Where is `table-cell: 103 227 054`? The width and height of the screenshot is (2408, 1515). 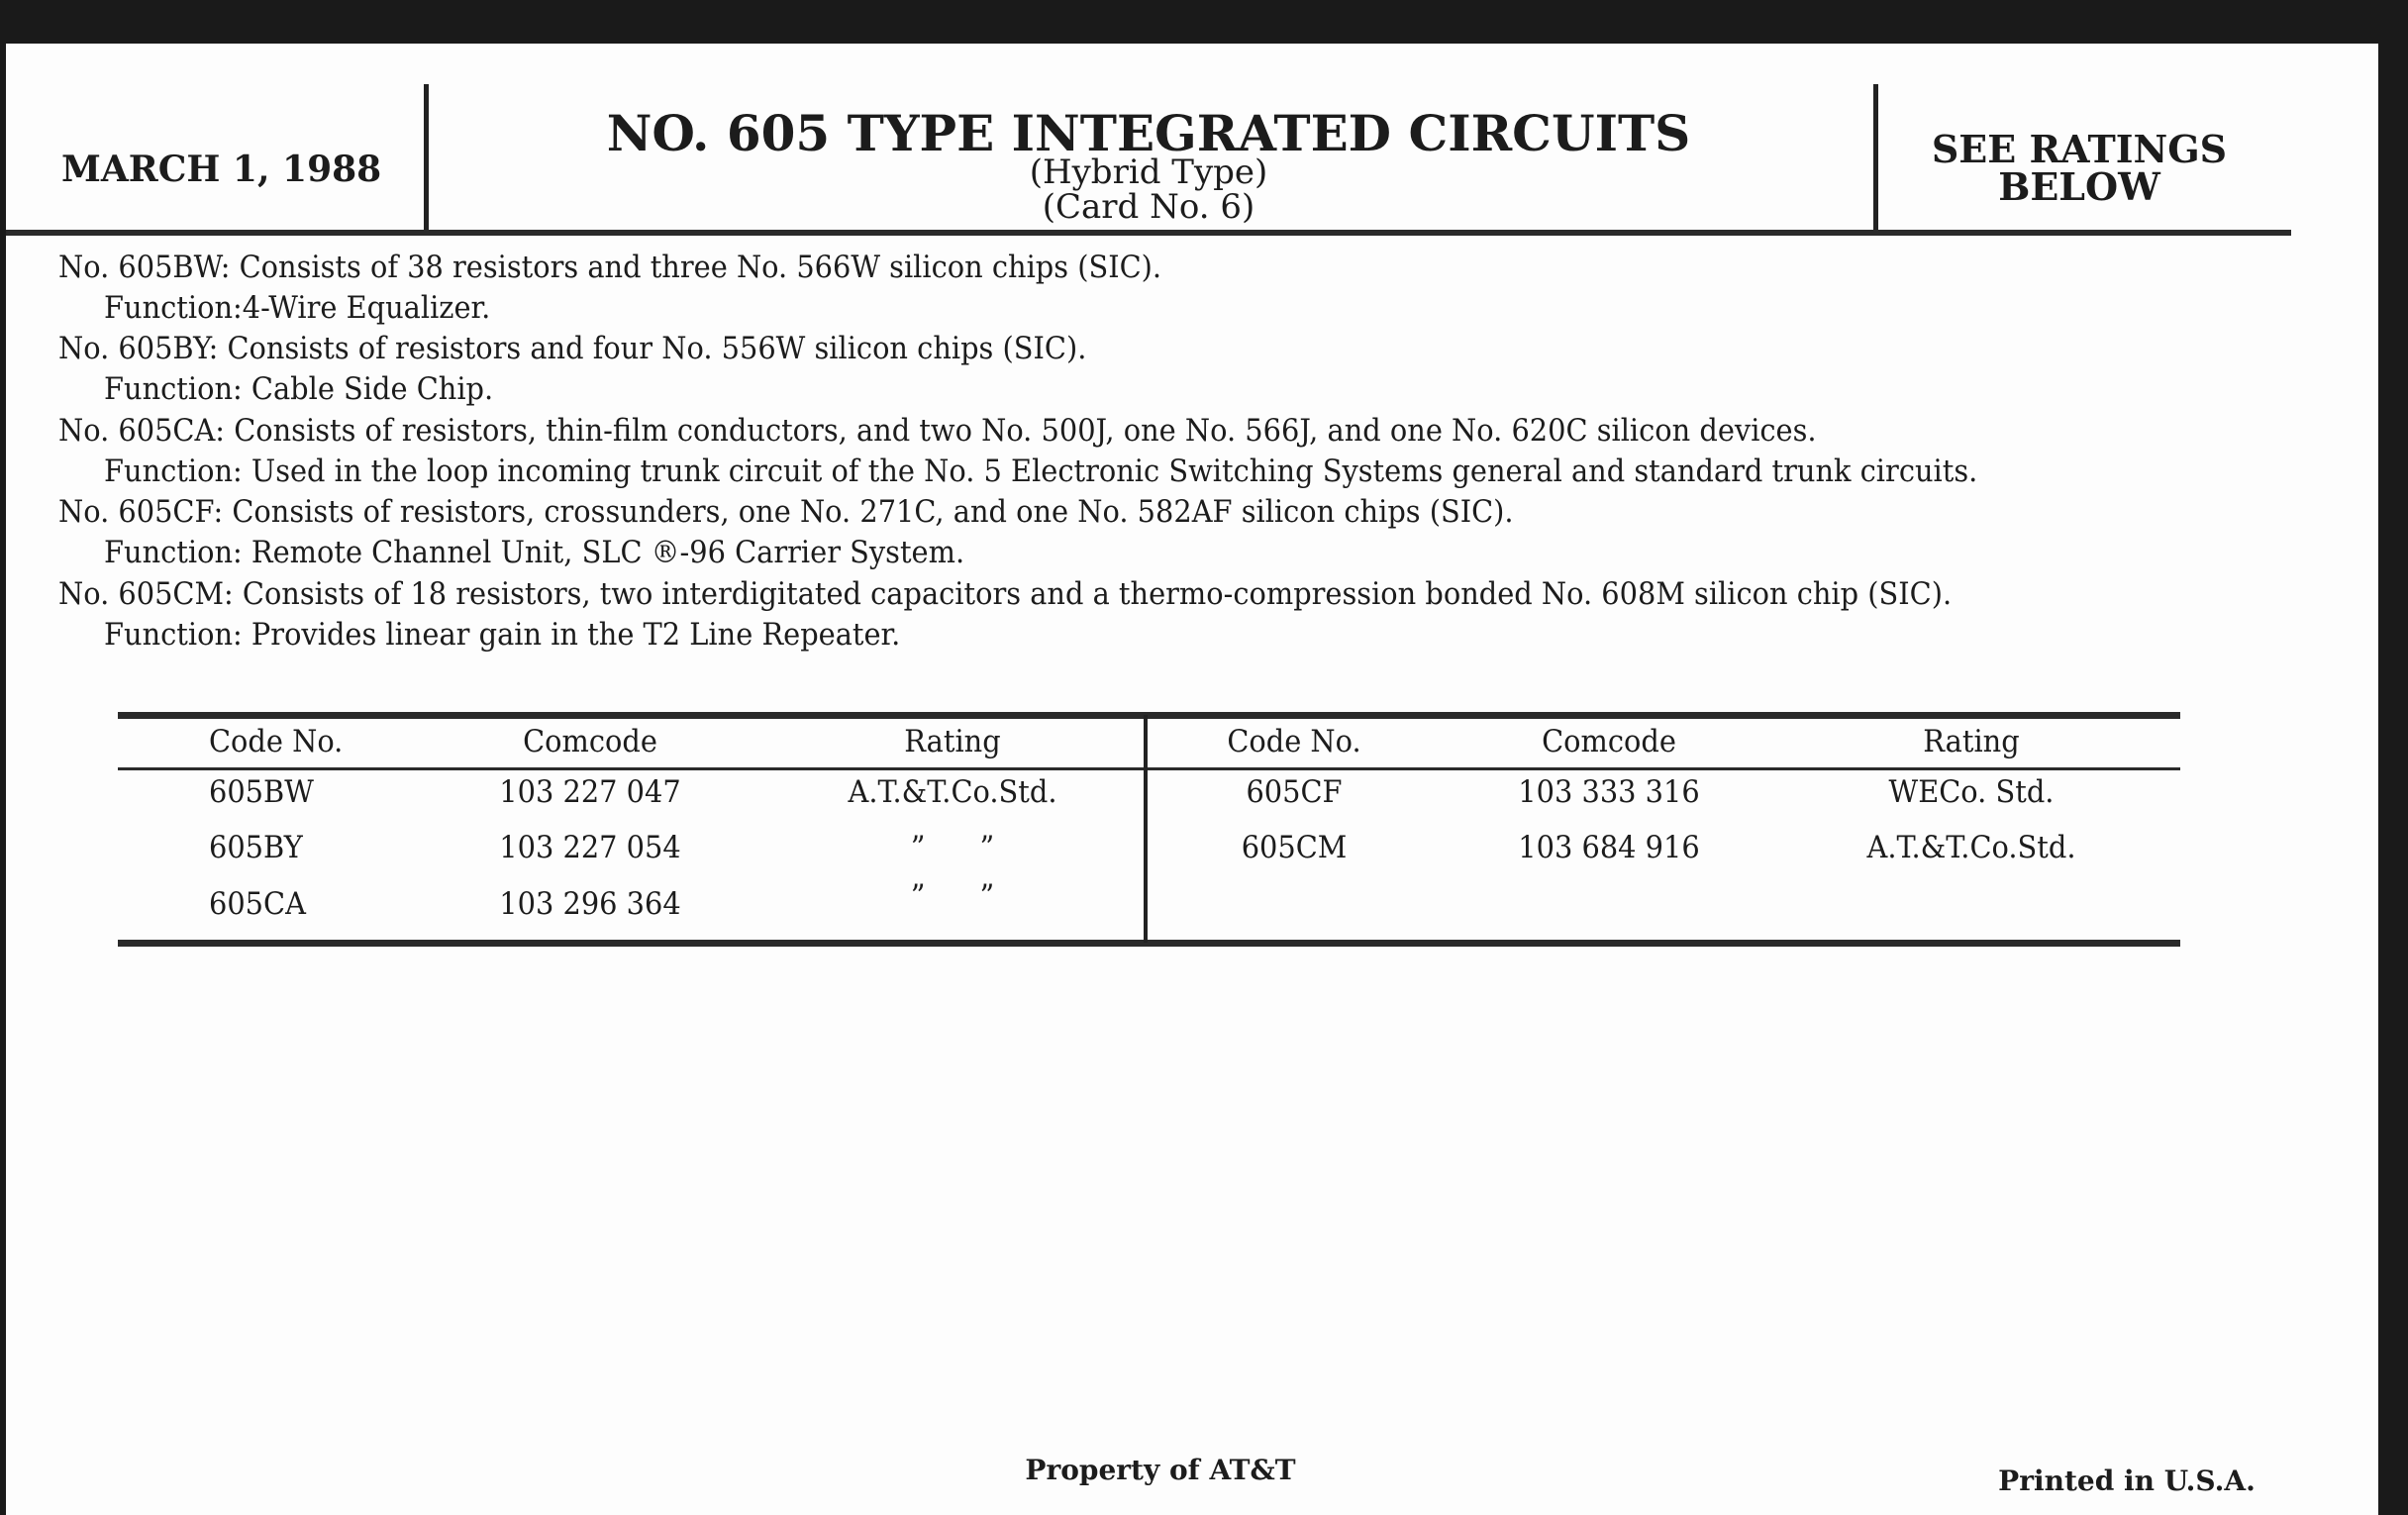 table-cell: 103 227 054 is located at coordinates (590, 848).